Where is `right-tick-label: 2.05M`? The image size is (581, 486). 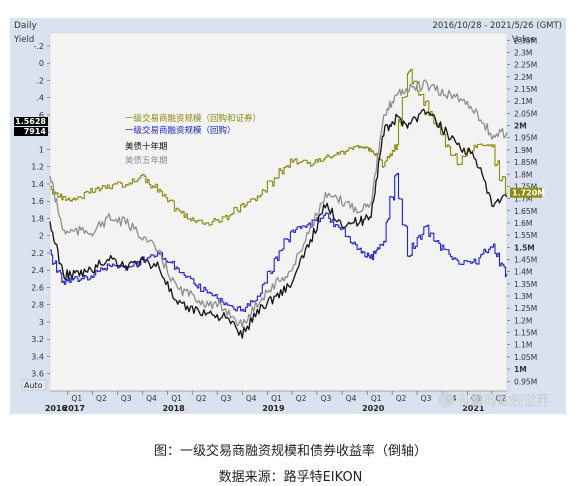
right-tick-label: 2.05M is located at coordinates (525, 113).